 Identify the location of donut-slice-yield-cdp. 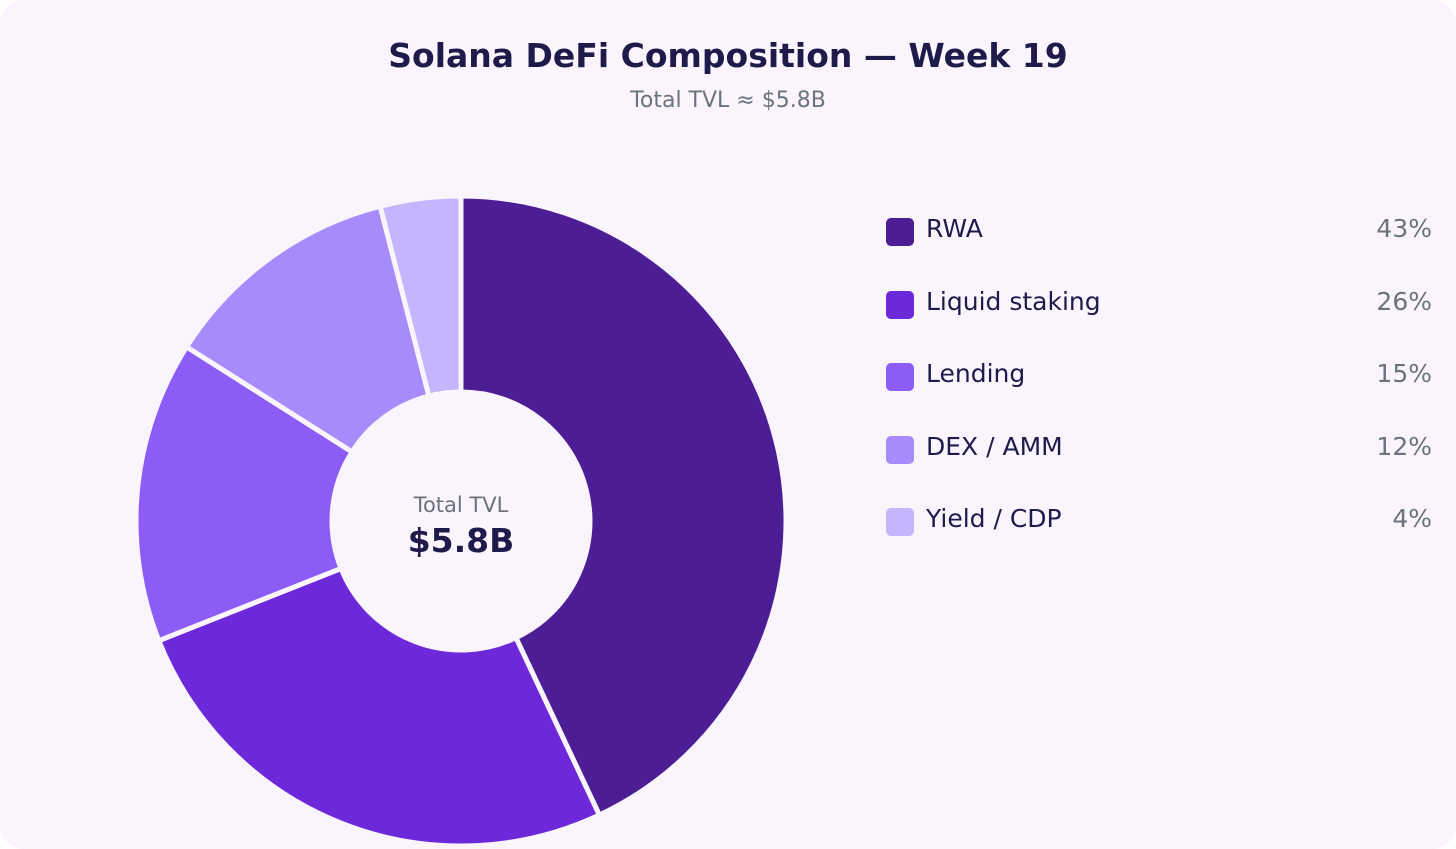
(420, 296).